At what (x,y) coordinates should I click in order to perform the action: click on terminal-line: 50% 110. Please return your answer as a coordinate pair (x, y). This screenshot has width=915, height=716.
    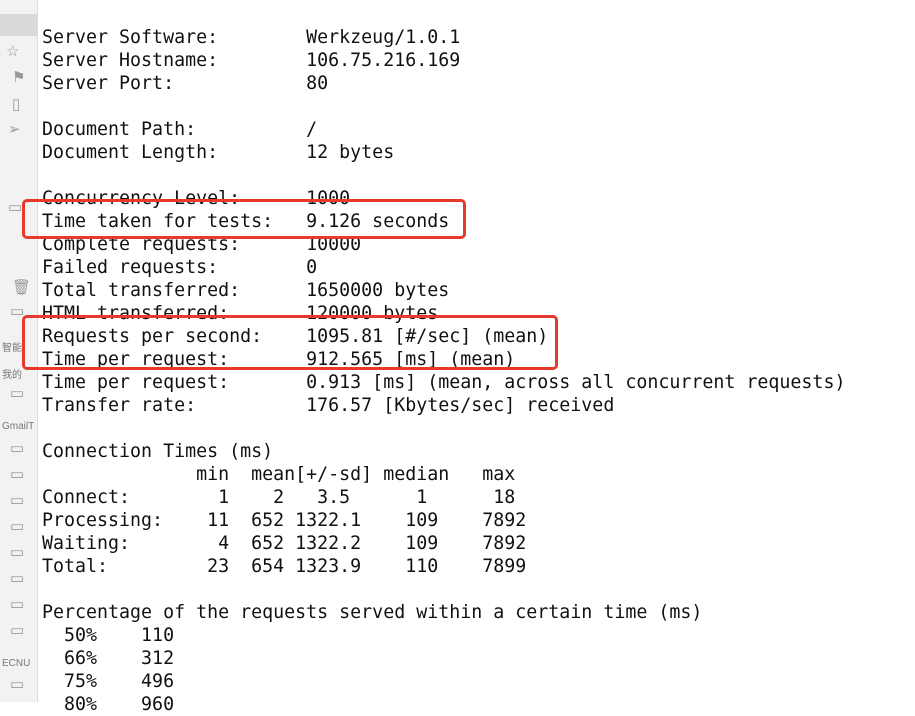
    Looking at the image, I should click on (108, 635).